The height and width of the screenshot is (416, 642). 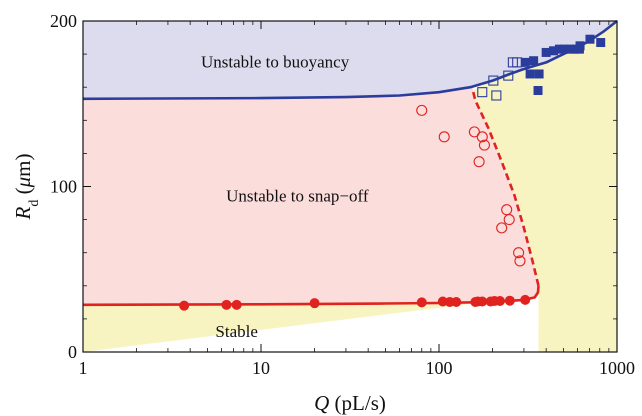 I want to click on y-axis-label: Rd (μm), so click(x=26, y=187).